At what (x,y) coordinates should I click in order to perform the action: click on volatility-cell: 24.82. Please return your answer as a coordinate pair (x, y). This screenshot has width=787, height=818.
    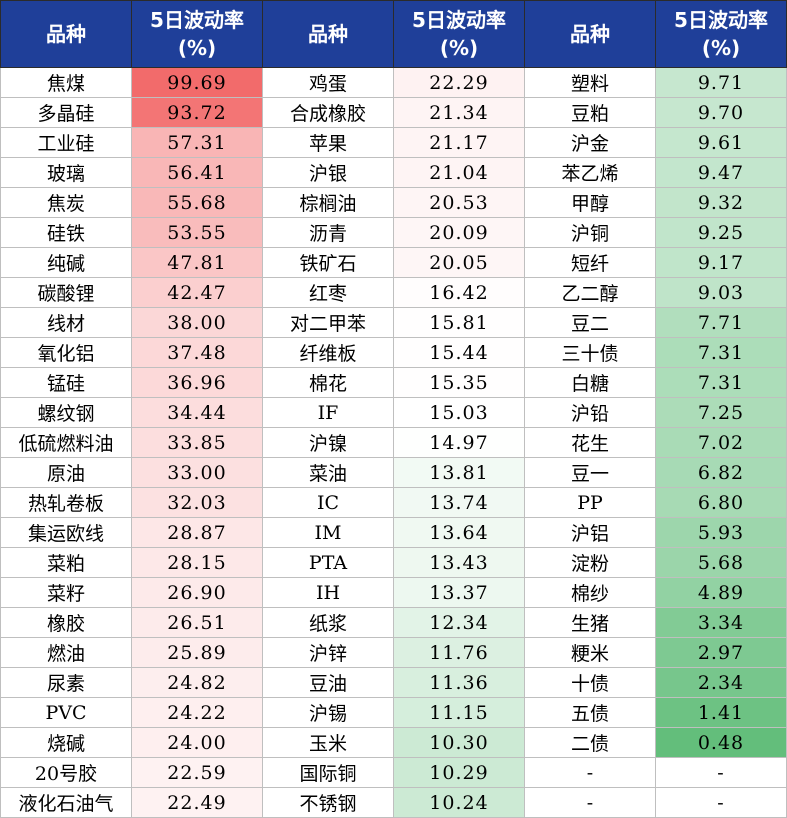
    Looking at the image, I should click on (197, 682).